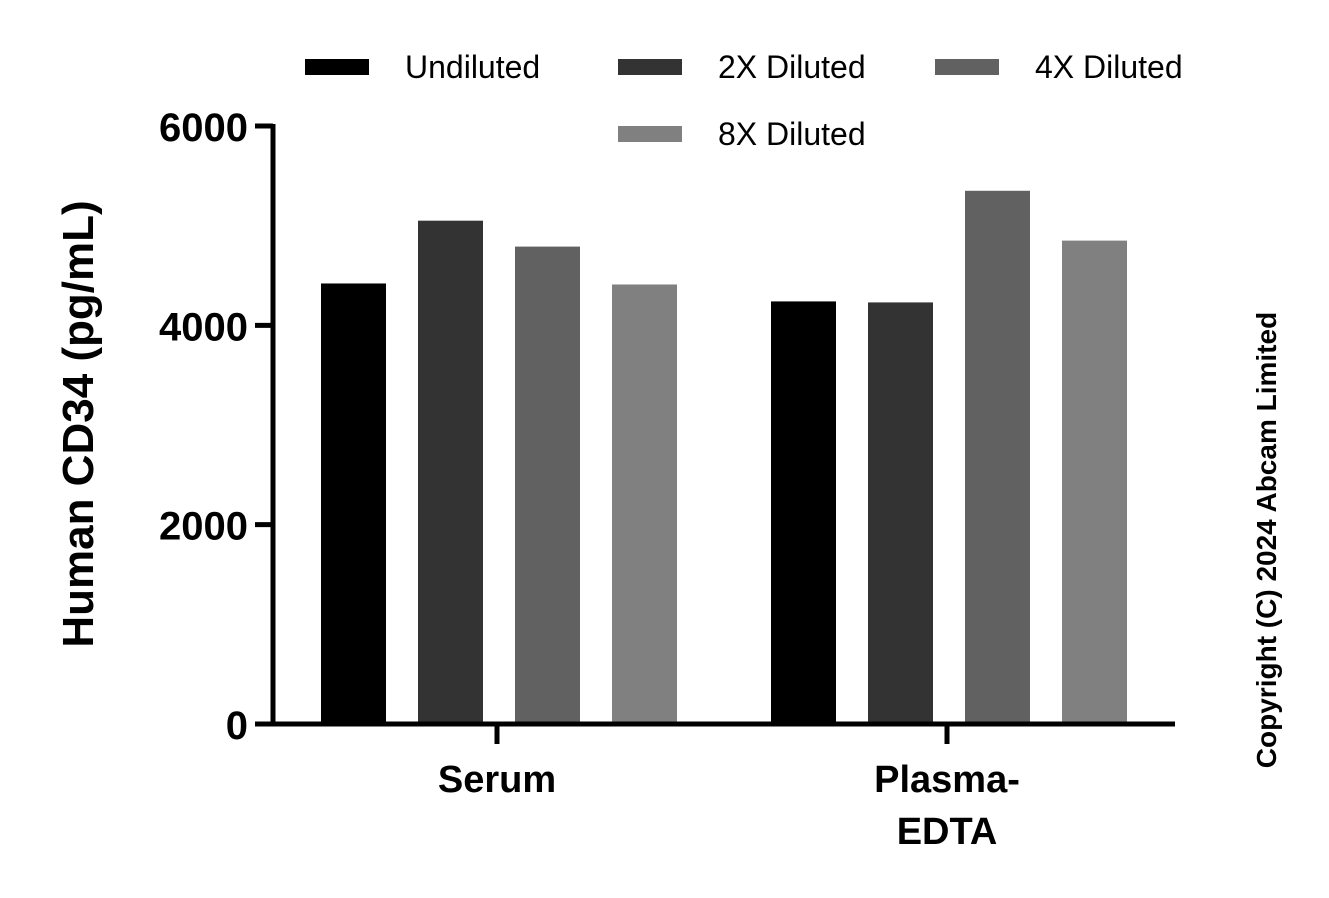  Describe the element at coordinates (237, 726) in the screenshot. I see `y-tick-label: 0` at that location.